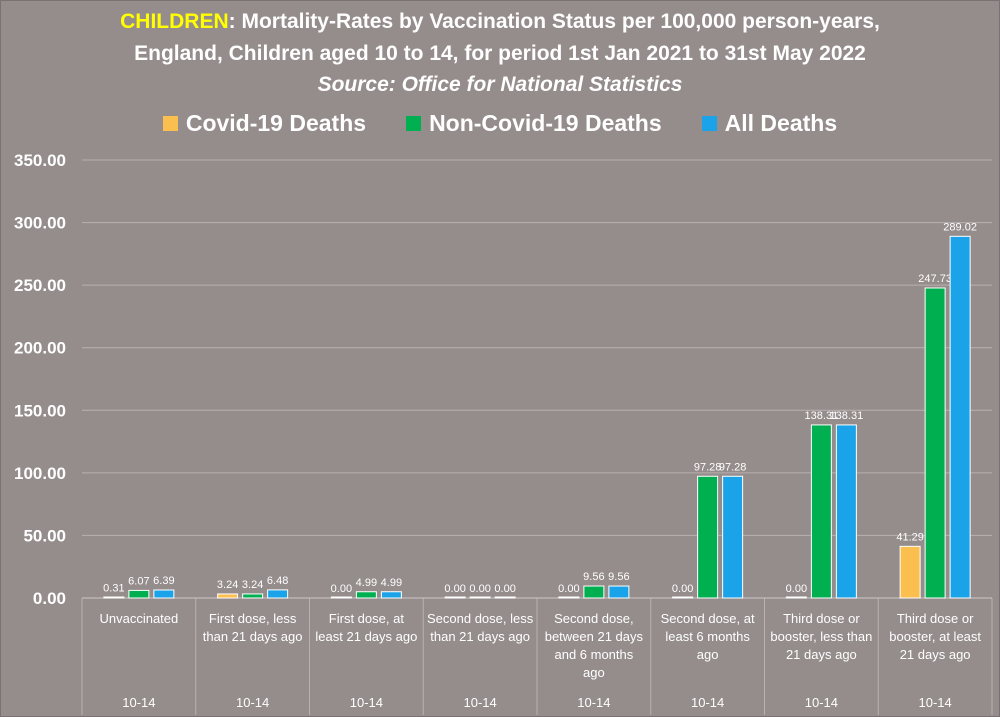 This screenshot has width=1000, height=717. I want to click on x-category-label: Second dose, less, so click(480, 618).